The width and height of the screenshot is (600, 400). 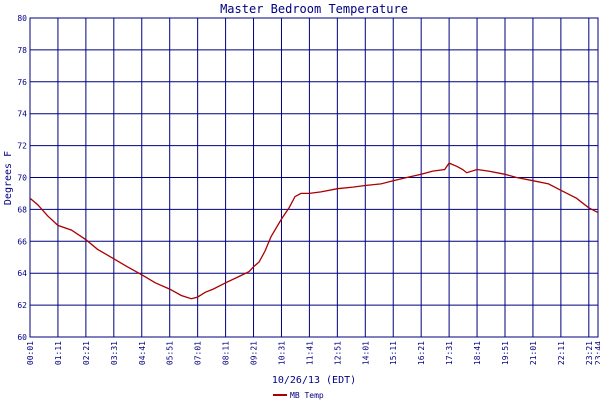 What do you see at coordinates (337, 353) in the screenshot?
I see `x-tick-label: 12:51` at bounding box center [337, 353].